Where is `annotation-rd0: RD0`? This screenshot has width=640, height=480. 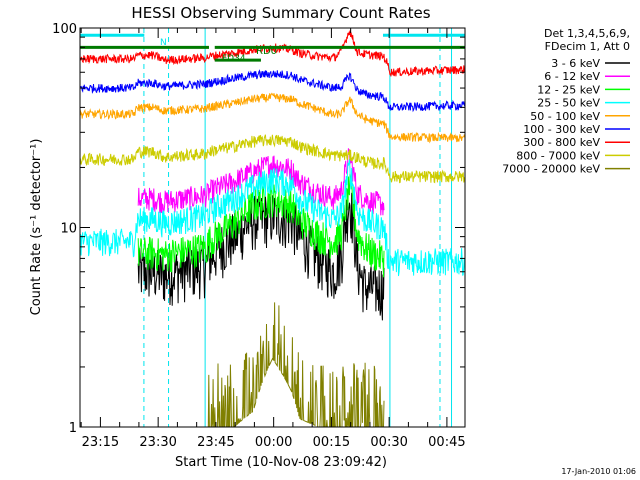 annotation-rd0: RD0 is located at coordinates (266, 51).